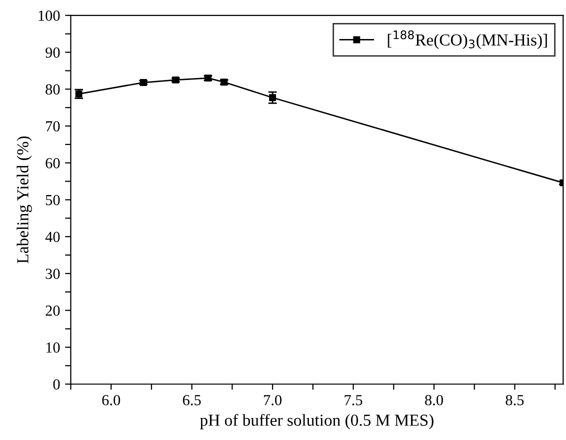 The image size is (566, 440). I want to click on y-tick-label: 50, so click(53, 200).